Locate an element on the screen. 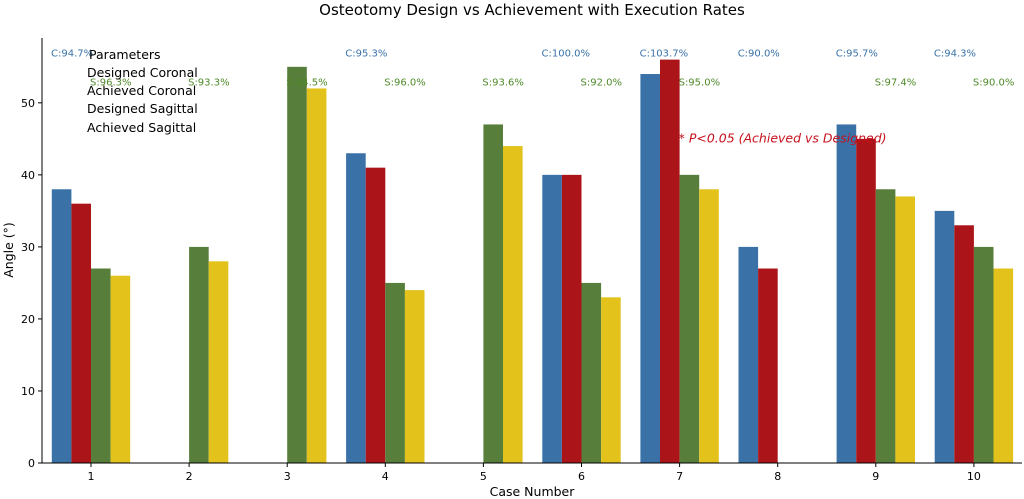  x-tick-label-9: 9 is located at coordinates (875, 476).